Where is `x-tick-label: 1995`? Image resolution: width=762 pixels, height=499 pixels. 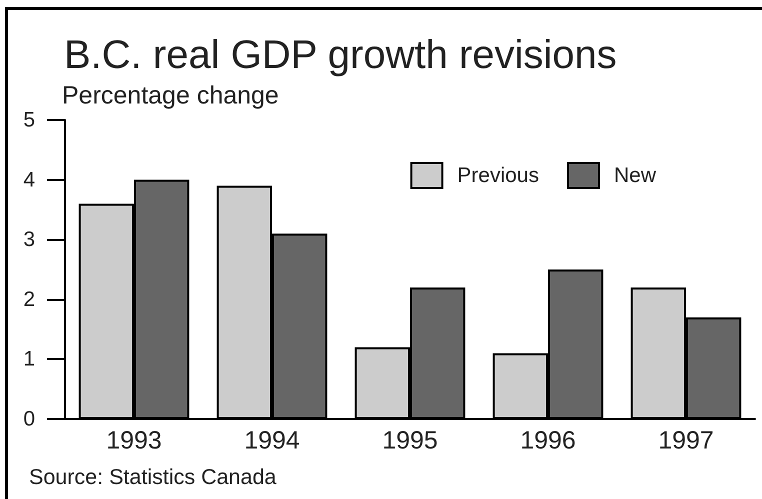
x-tick-label: 1995 is located at coordinates (410, 440).